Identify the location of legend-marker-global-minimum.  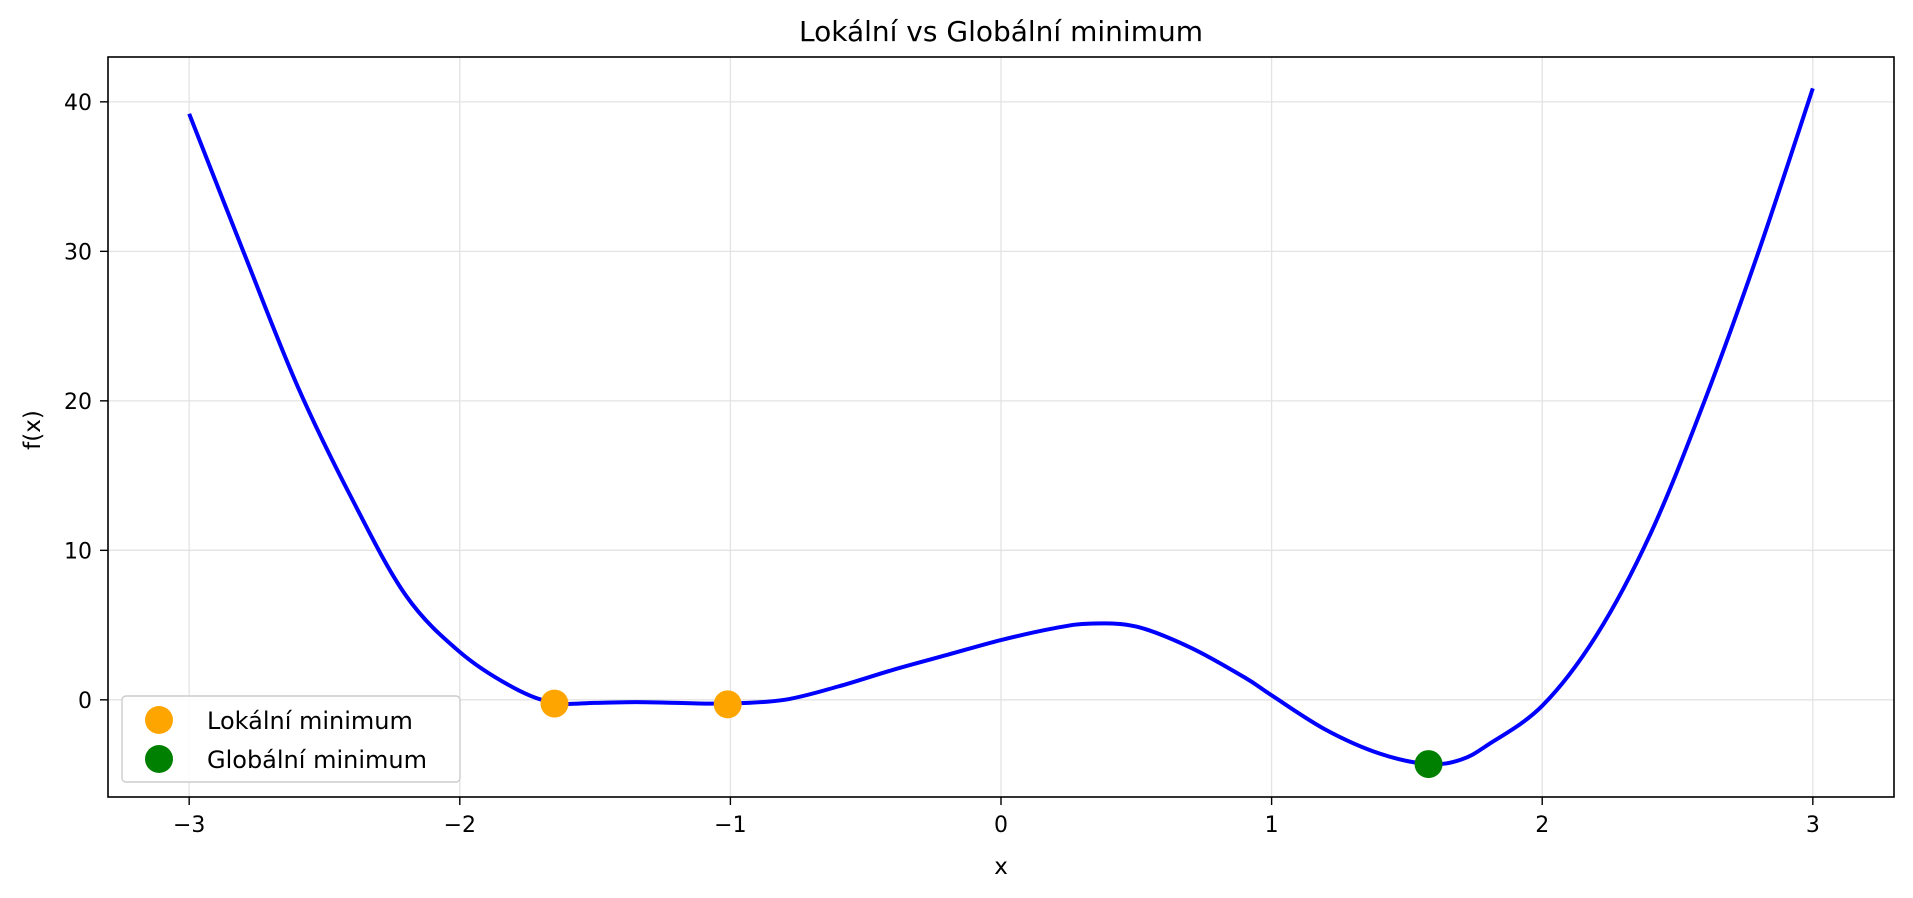
(159, 759).